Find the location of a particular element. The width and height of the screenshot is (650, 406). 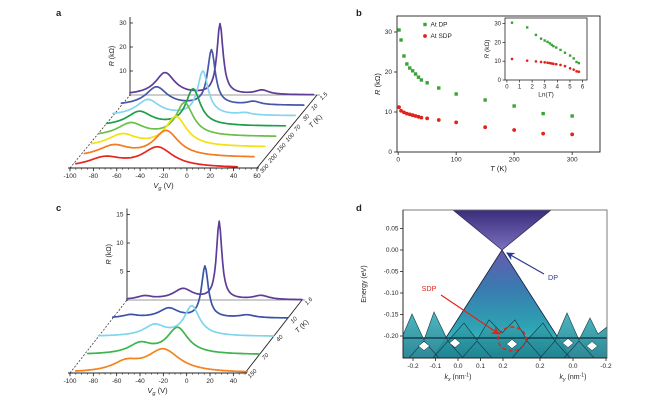

ky-tick-label: 0.2 is located at coordinates (539, 366).